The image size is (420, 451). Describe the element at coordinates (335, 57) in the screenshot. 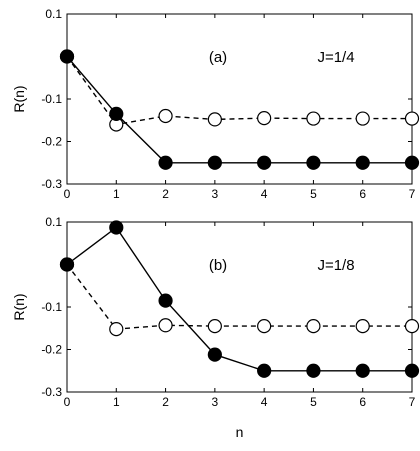

I see `panel-annotation: J=1/4` at that location.